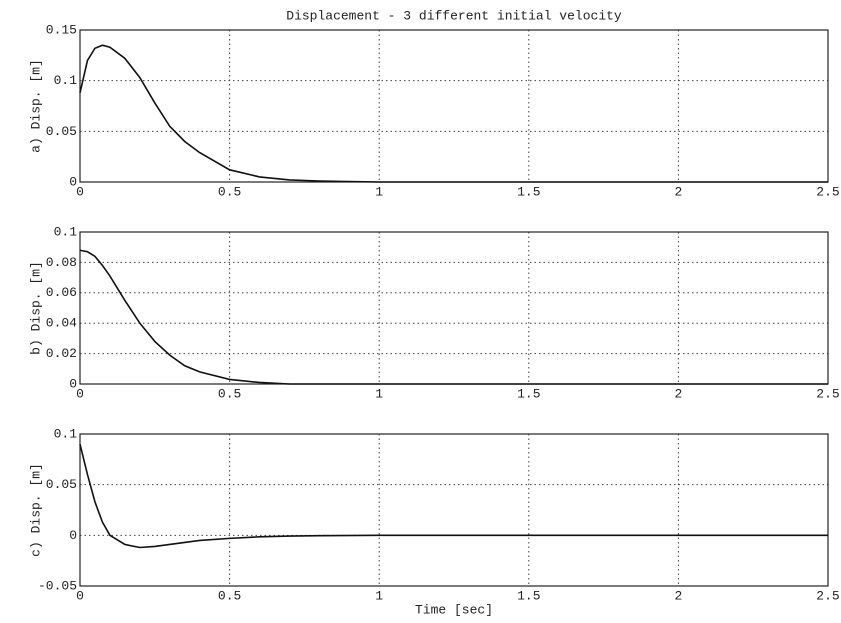 Image resolution: width=841 pixels, height=623 pixels. I want to click on y-axis-label: c) Disp. [m], so click(35, 510).